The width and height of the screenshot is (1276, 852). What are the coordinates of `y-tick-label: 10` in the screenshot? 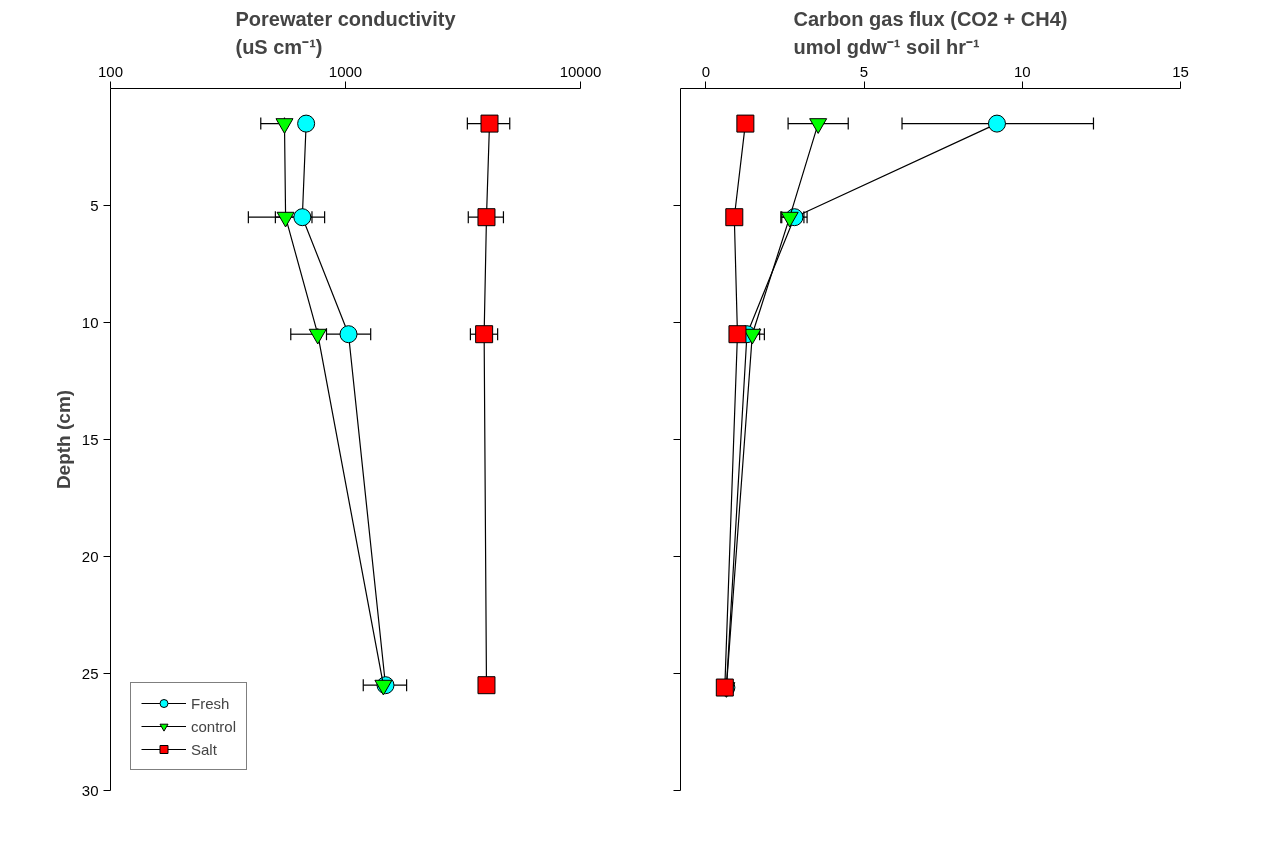 It's located at (90, 322).